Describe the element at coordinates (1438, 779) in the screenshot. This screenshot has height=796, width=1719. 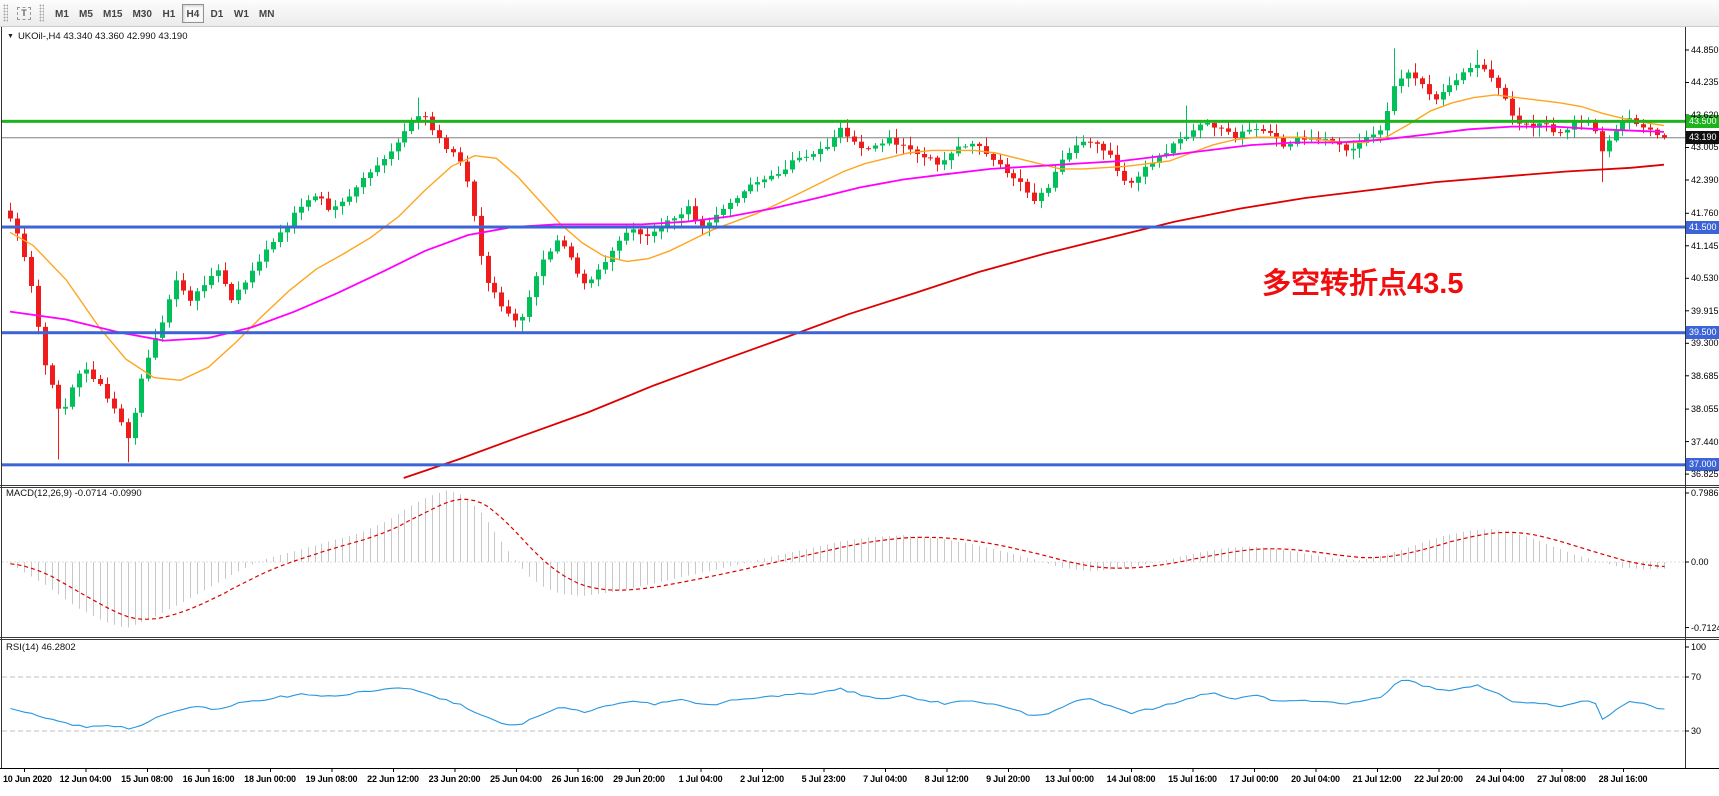
I see `time-axis-label: 22 Jul 20:00` at that location.